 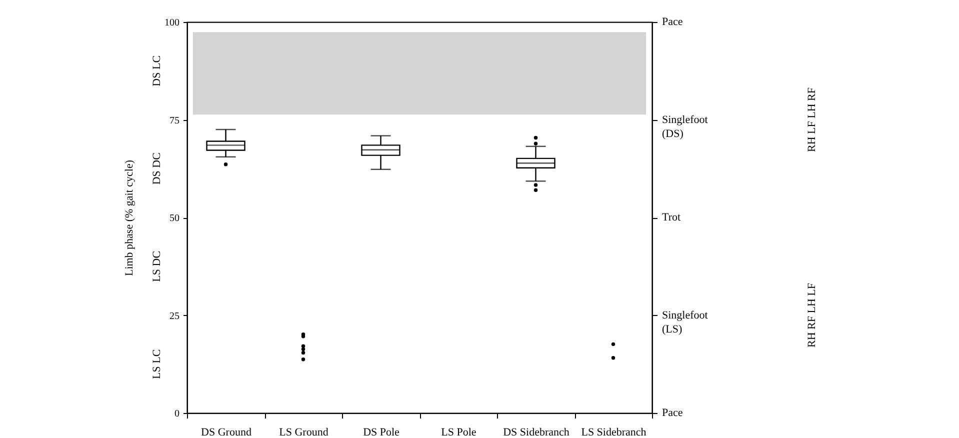 What do you see at coordinates (685, 322) in the screenshot?
I see `text: Singlefoot (LS)` at bounding box center [685, 322].